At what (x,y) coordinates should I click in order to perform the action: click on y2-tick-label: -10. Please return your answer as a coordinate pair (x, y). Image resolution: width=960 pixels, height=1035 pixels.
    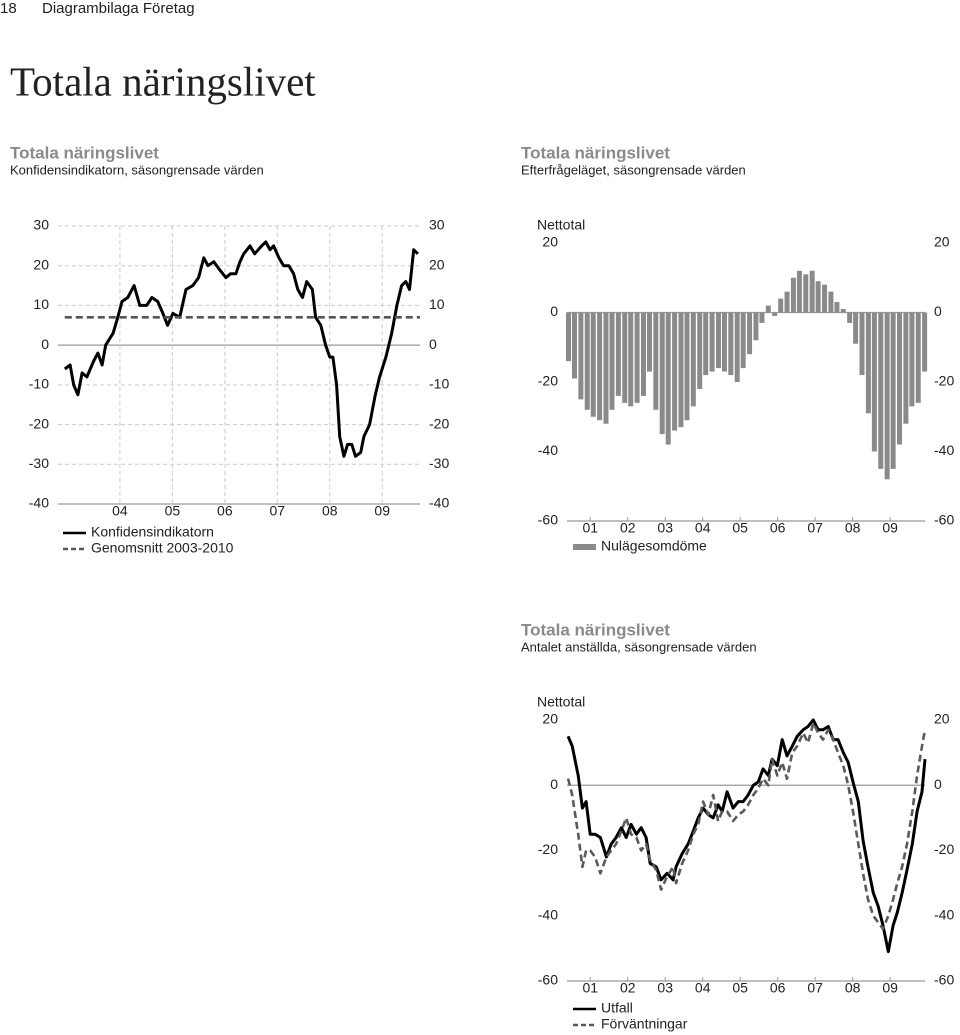
    Looking at the image, I should click on (439, 384).